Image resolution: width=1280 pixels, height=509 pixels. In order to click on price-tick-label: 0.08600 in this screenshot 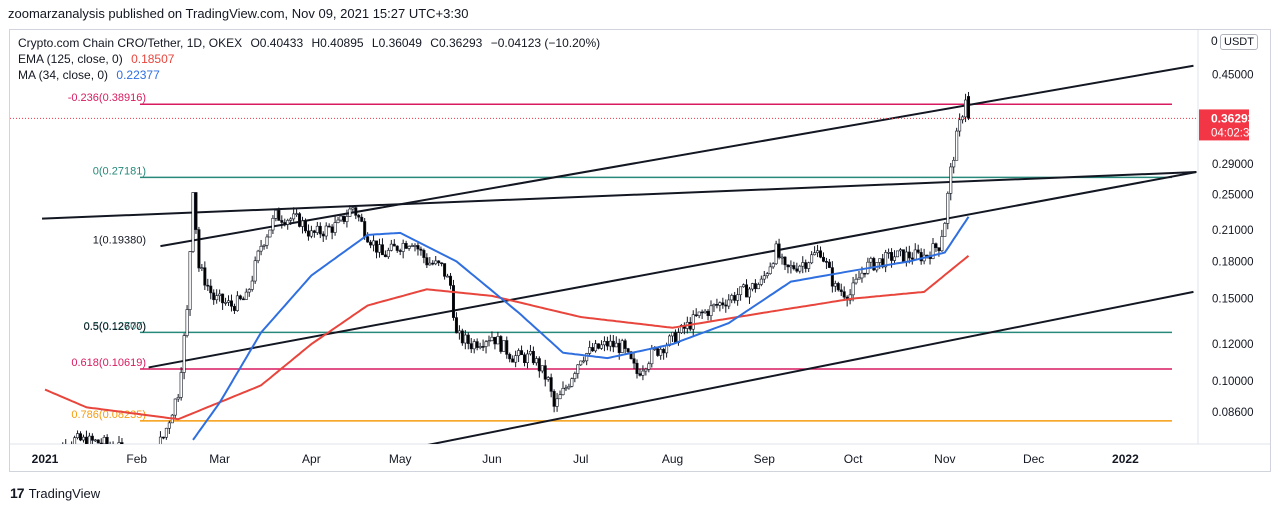, I will do `click(1233, 413)`.